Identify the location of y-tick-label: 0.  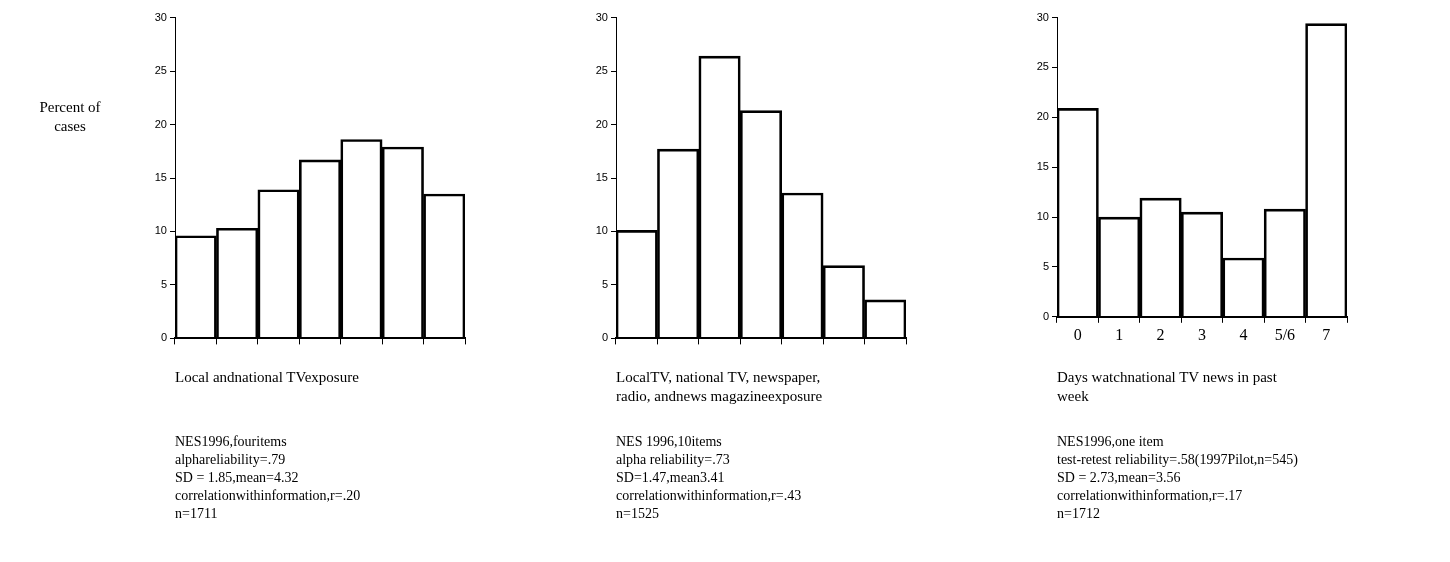
(1045, 315).